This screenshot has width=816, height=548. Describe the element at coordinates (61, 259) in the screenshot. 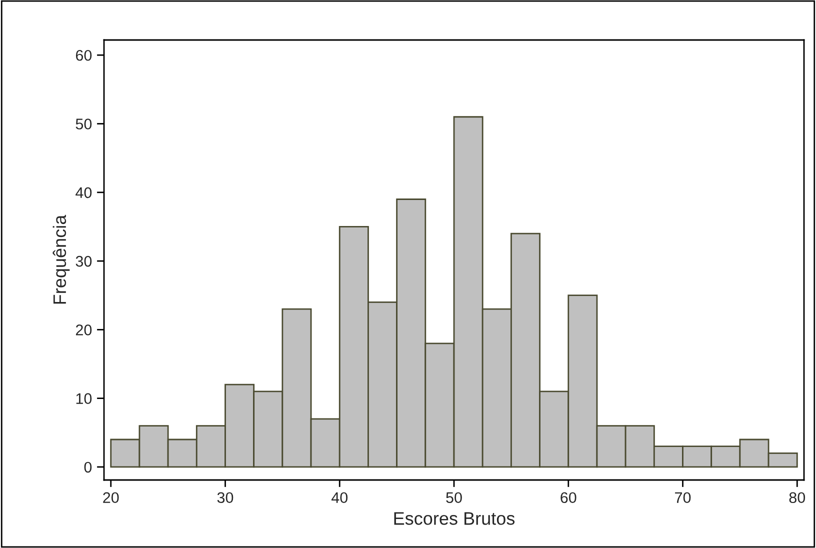

I see `y-axis-title: Frequência` at that location.